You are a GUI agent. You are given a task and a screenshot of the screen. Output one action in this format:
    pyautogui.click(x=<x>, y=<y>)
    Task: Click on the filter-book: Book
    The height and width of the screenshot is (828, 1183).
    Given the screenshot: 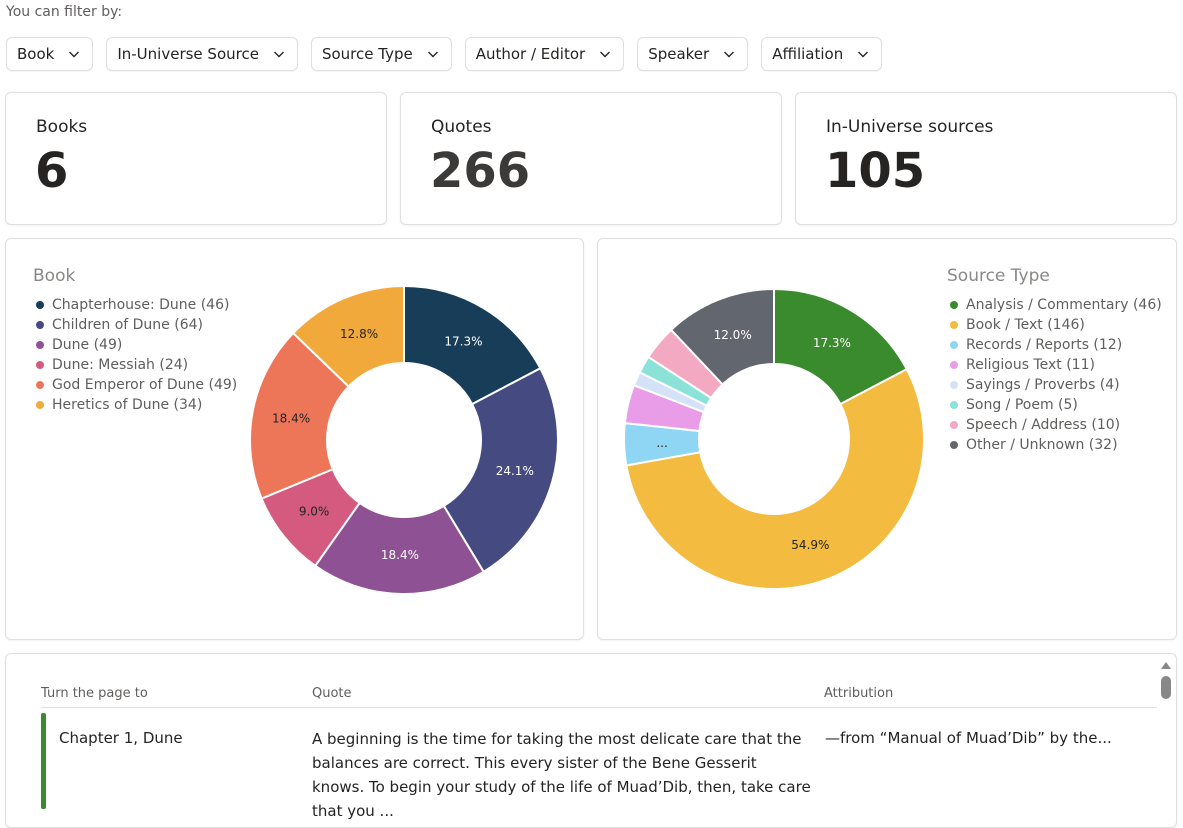 What is the action you would take?
    pyautogui.click(x=50, y=54)
    